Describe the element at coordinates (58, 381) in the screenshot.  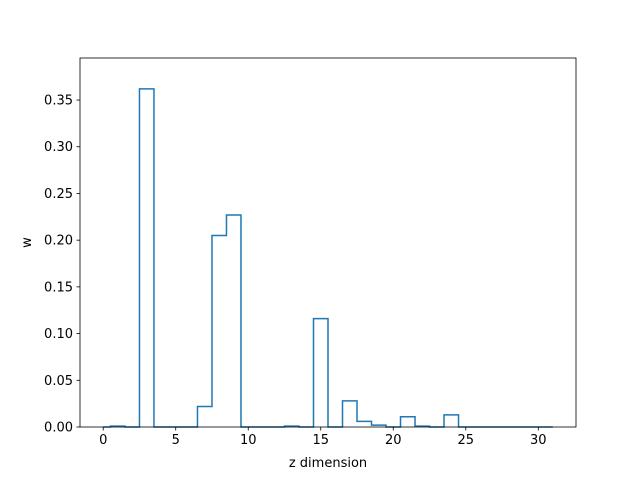
I see `y-tick-label: 0.05` at that location.